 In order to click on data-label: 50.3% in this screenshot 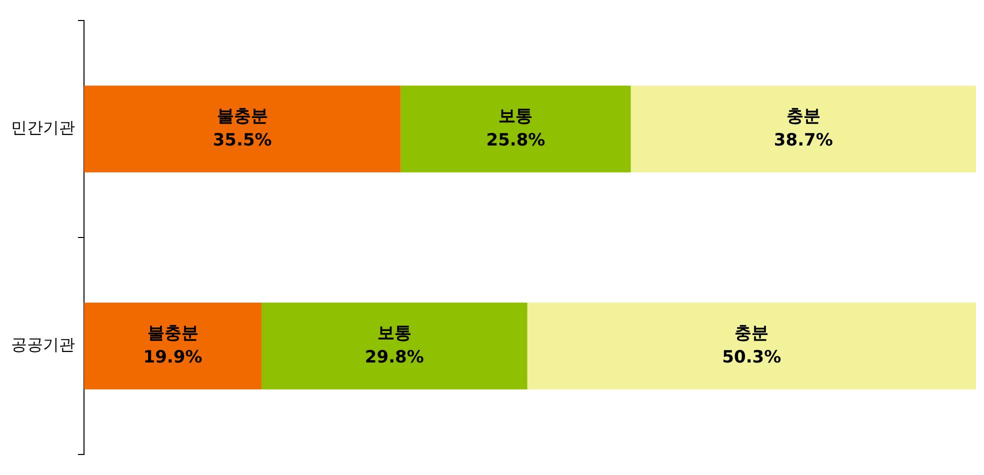, I will do `click(752, 357)`.